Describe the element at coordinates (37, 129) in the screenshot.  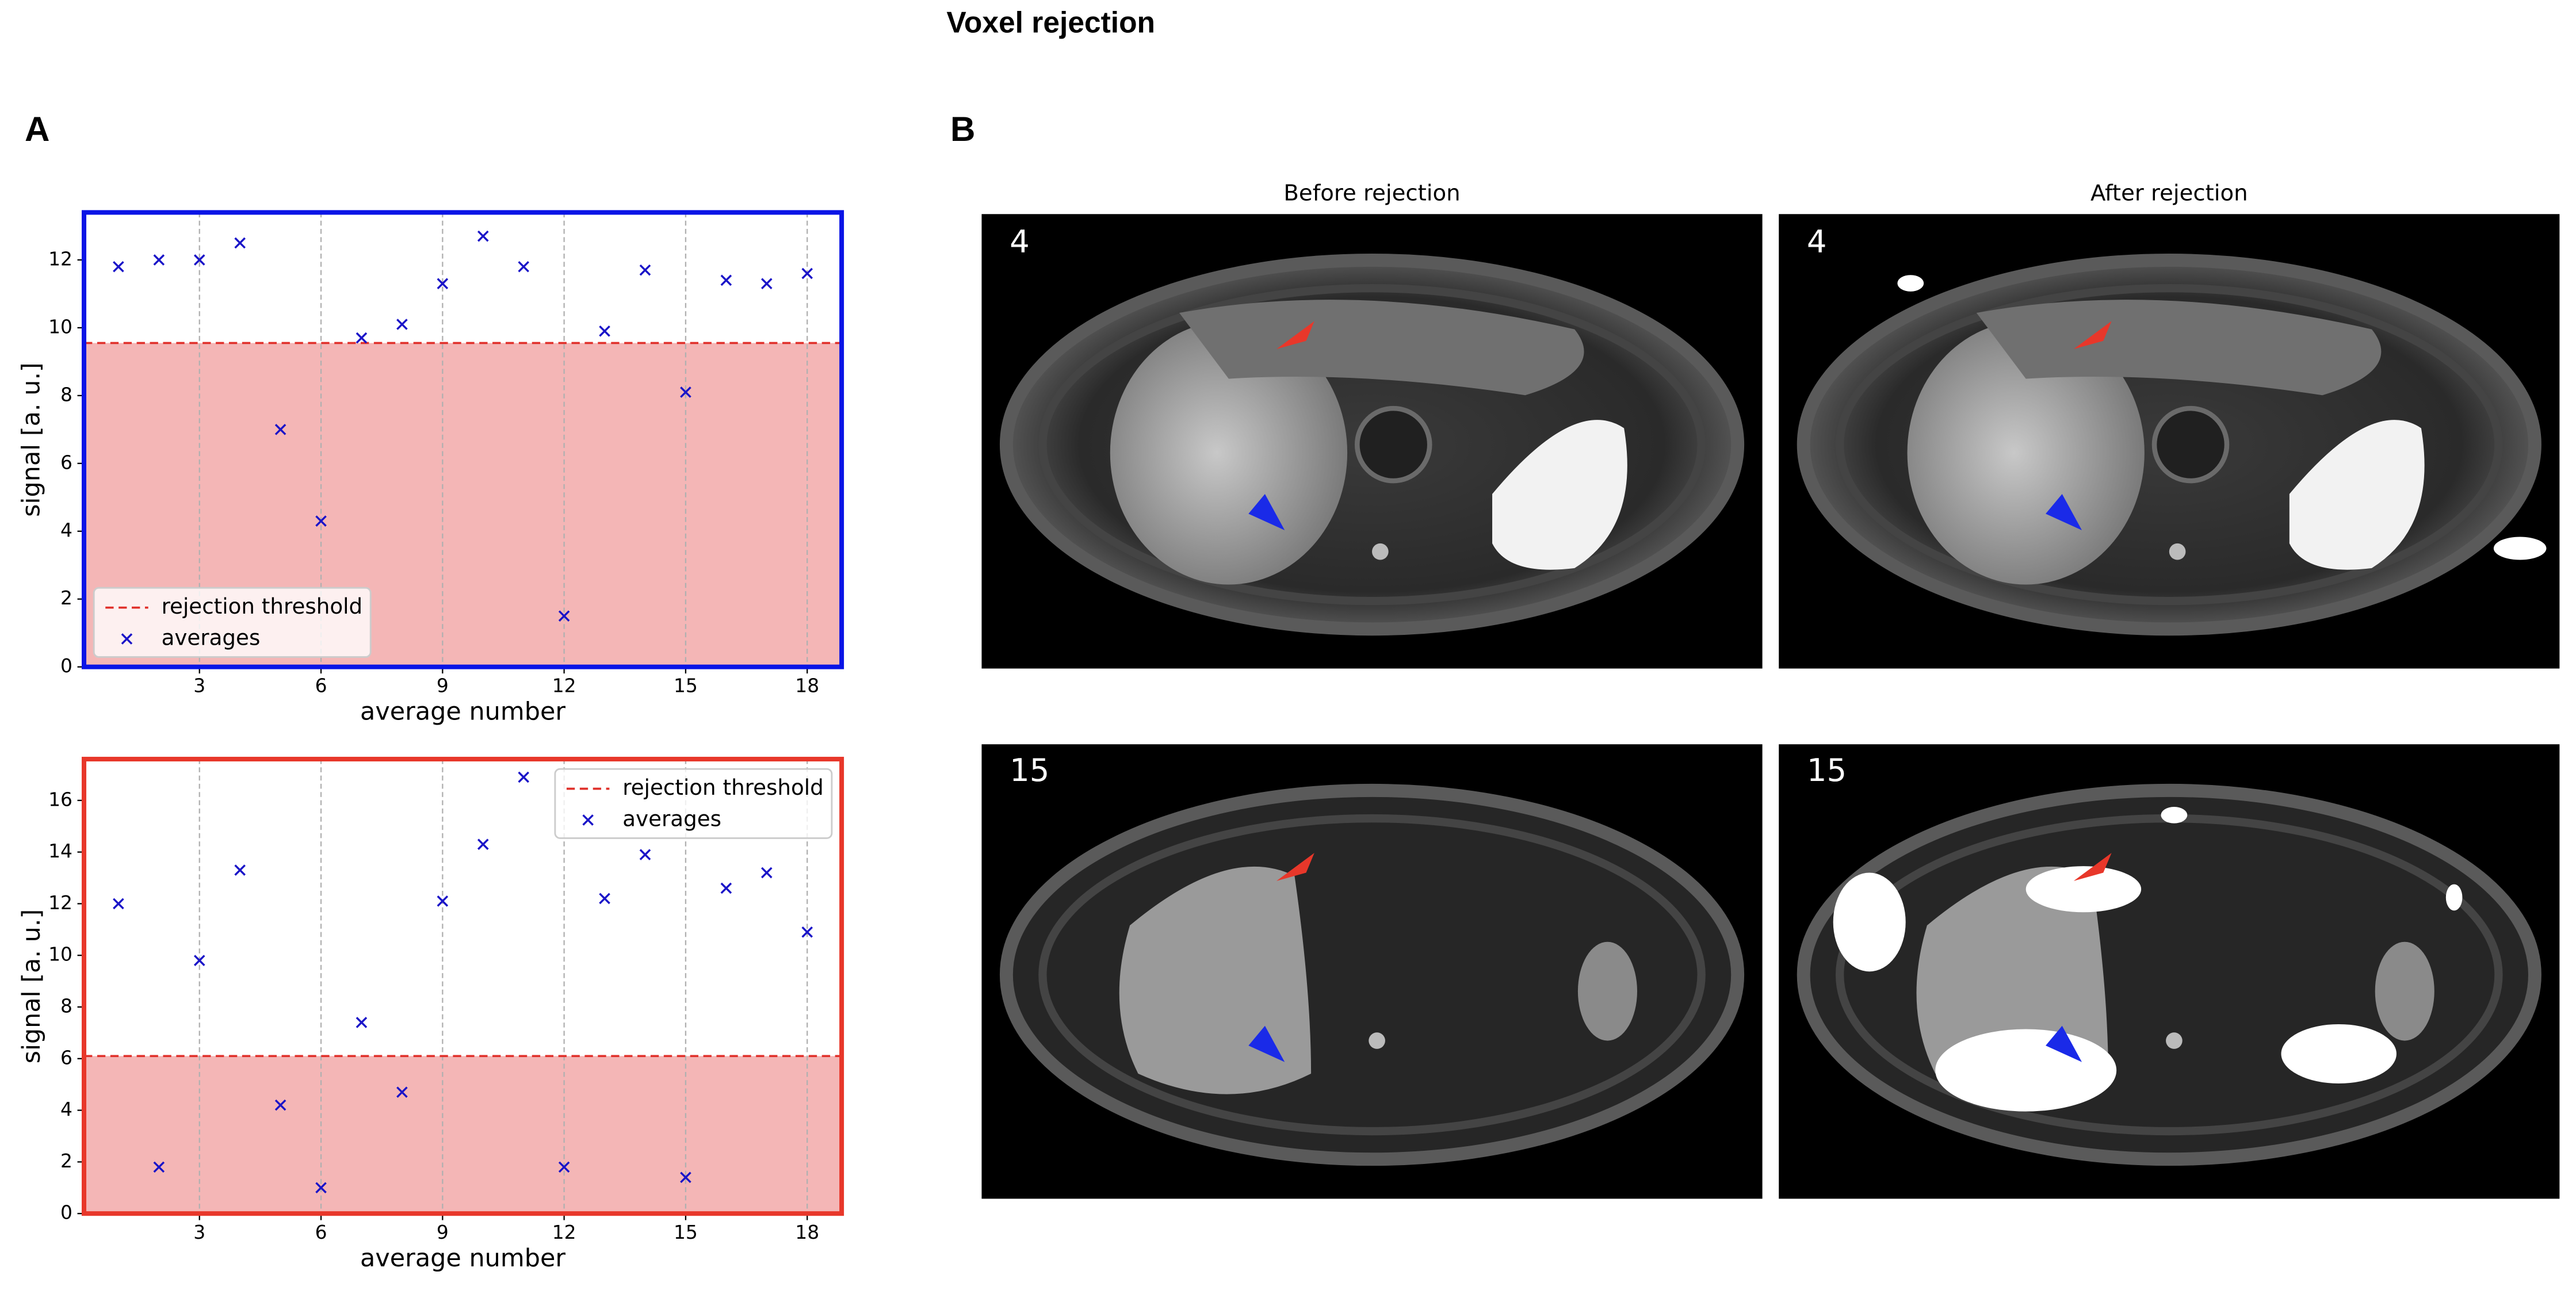
I see `panel-label: A` at that location.